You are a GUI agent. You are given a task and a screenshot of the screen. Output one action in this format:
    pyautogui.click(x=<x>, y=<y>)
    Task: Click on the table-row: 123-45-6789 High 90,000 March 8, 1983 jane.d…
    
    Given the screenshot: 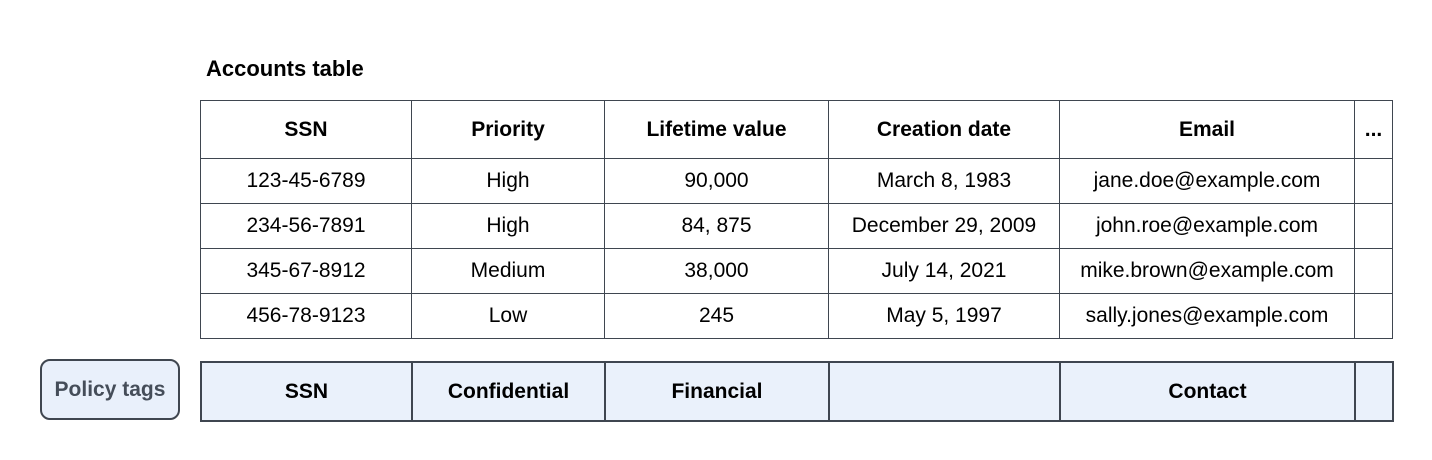 What is the action you would take?
    pyautogui.click(x=796, y=181)
    